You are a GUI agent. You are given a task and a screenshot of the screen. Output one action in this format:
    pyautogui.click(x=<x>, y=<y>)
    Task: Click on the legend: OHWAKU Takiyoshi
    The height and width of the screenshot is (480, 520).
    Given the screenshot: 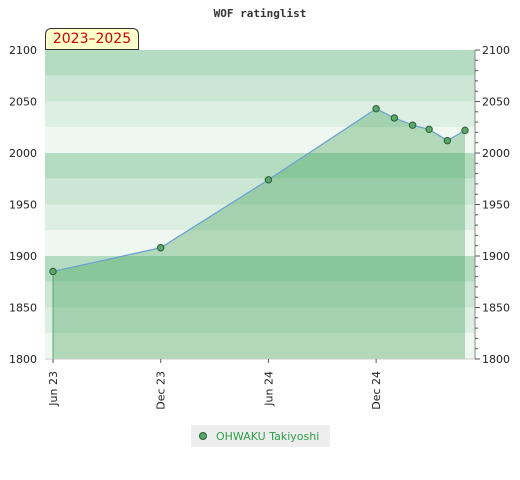 What is the action you would take?
    pyautogui.click(x=260, y=436)
    